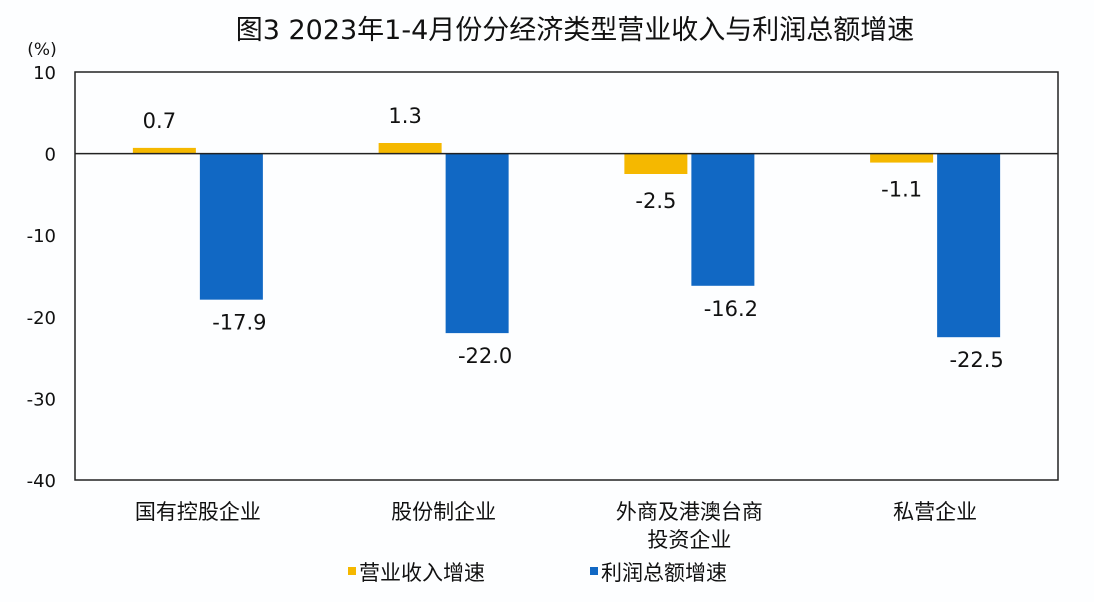  What do you see at coordinates (422, 573) in the screenshot?
I see `legend-label: 营业收入增速` at bounding box center [422, 573].